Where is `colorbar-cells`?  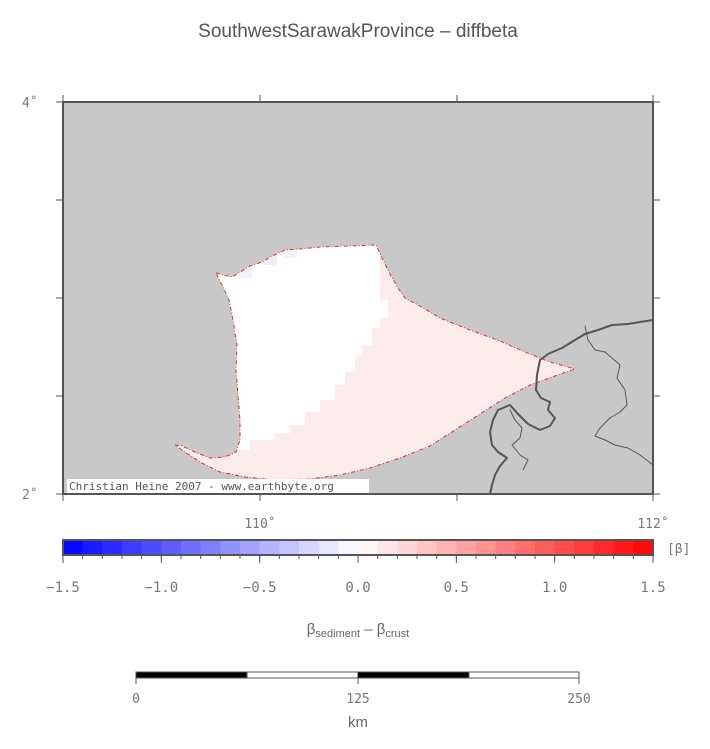
colorbar-cells is located at coordinates (358, 547).